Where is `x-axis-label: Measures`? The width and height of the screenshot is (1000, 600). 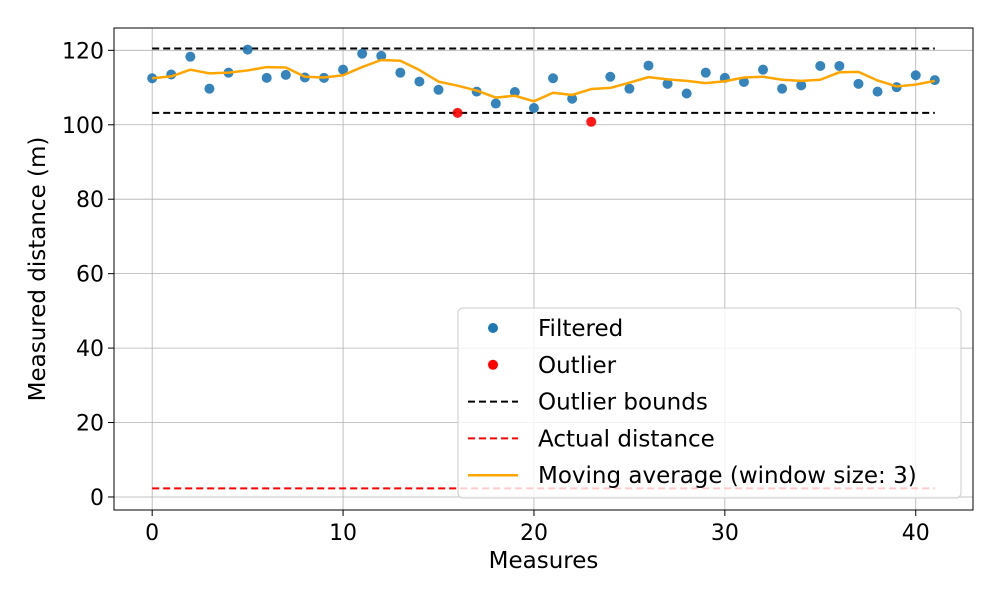 x-axis-label: Measures is located at coordinates (544, 561).